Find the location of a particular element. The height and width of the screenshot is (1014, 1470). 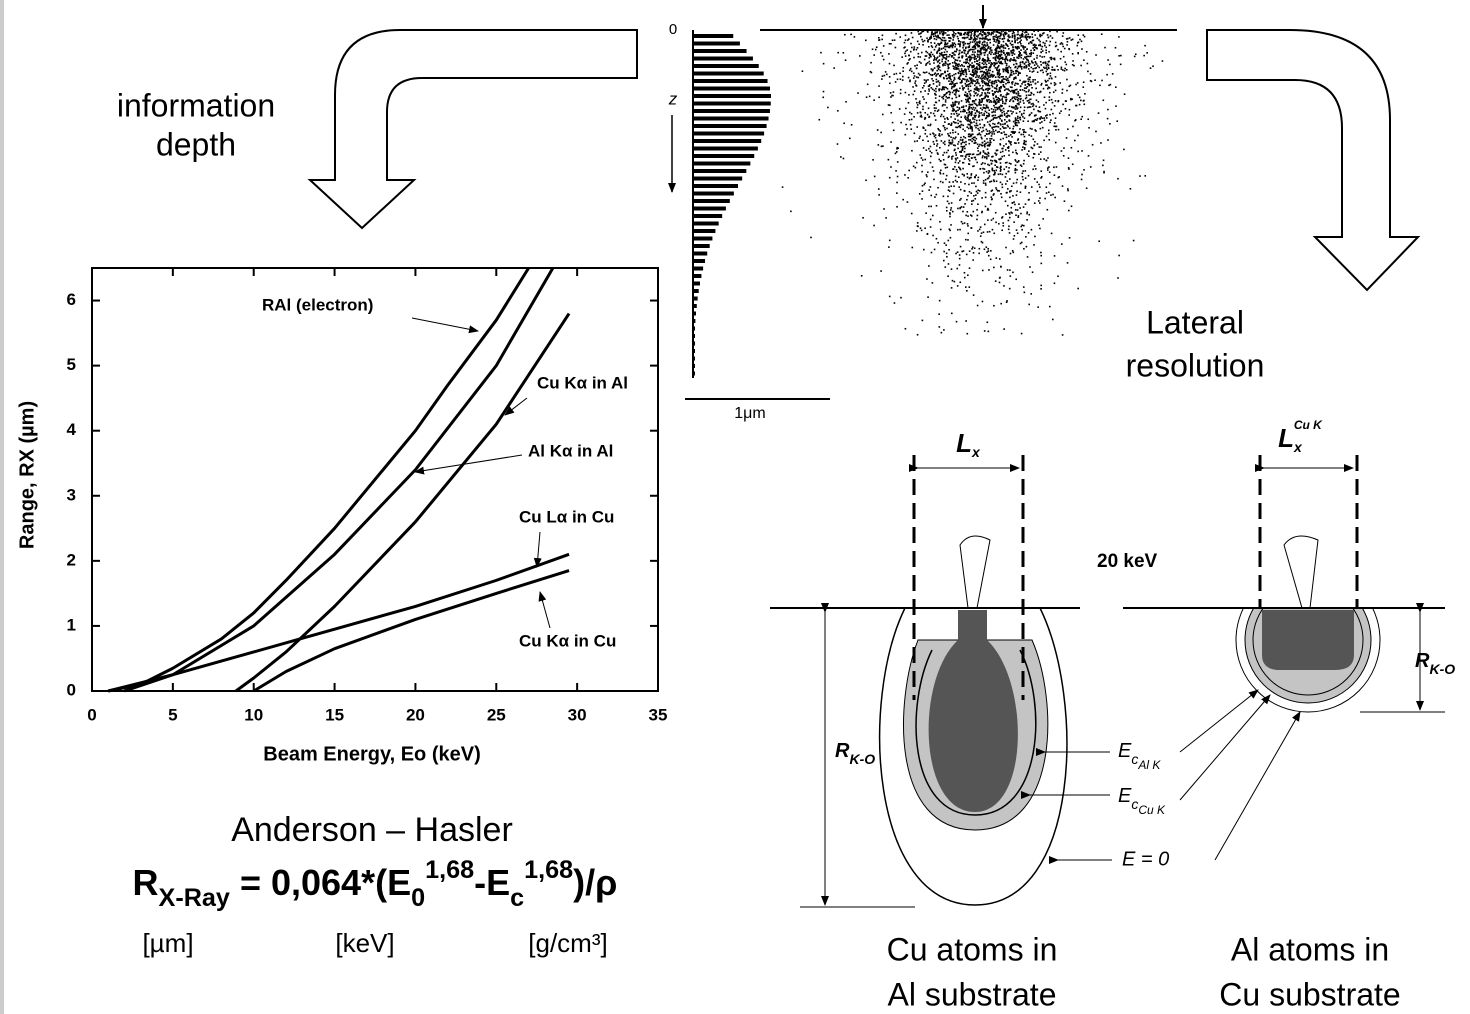

series-line is located at coordinates (318, 479).